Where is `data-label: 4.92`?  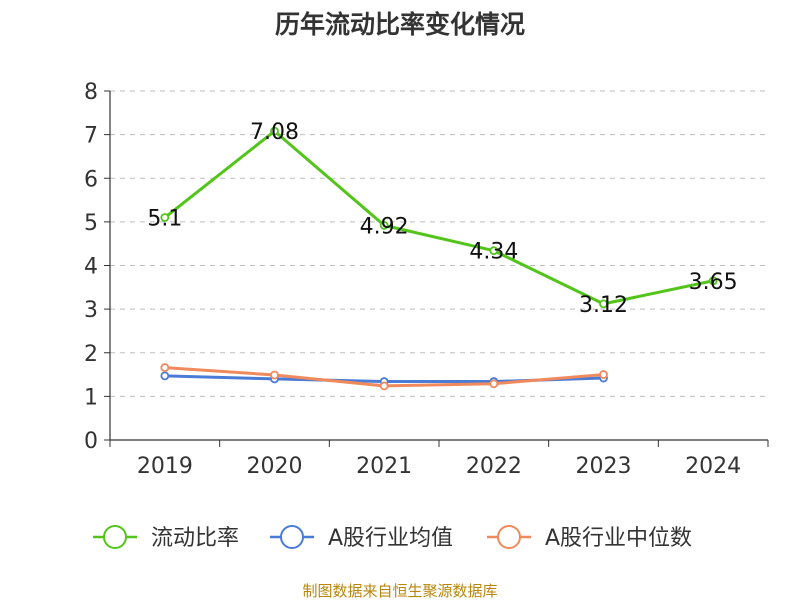 data-label: 4.92 is located at coordinates (384, 226).